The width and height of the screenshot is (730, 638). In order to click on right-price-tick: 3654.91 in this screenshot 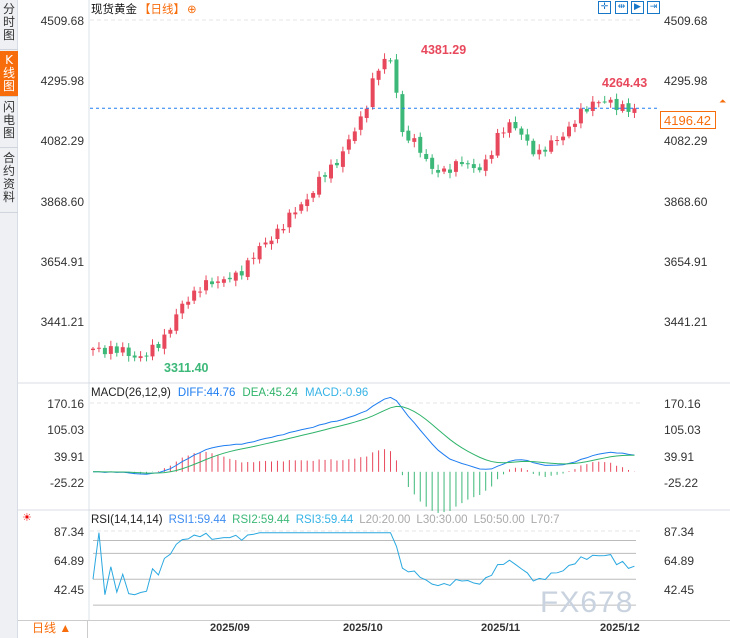, I will do `click(686, 262)`.